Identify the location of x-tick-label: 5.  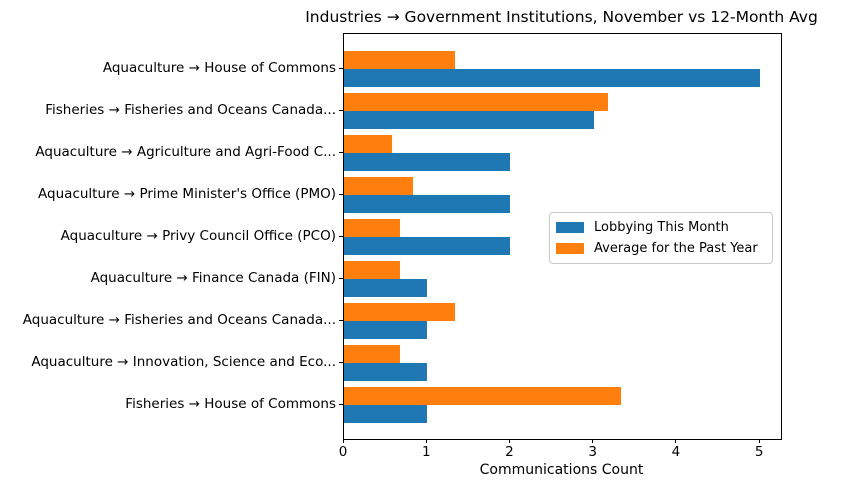
(759, 452).